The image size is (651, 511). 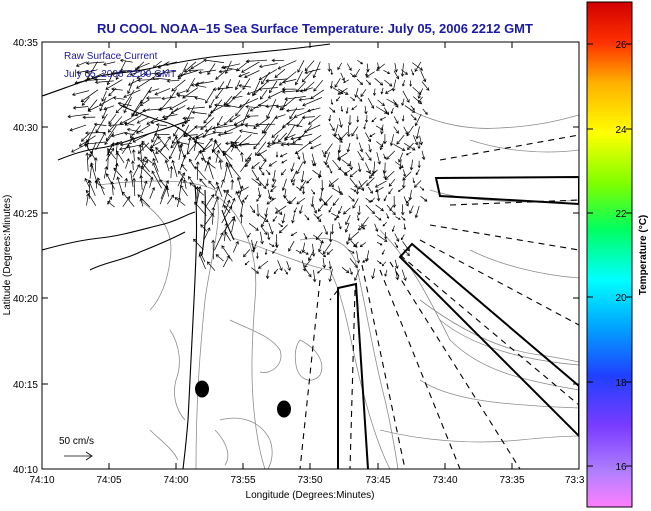 What do you see at coordinates (76, 441) in the screenshot?
I see `scale-label: 50 cm/s` at bounding box center [76, 441].